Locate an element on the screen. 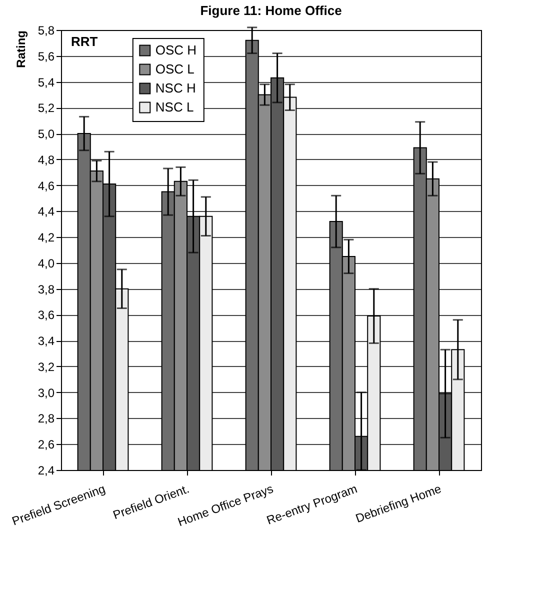  y-tick-label: 4,8 is located at coordinates (46, 159).